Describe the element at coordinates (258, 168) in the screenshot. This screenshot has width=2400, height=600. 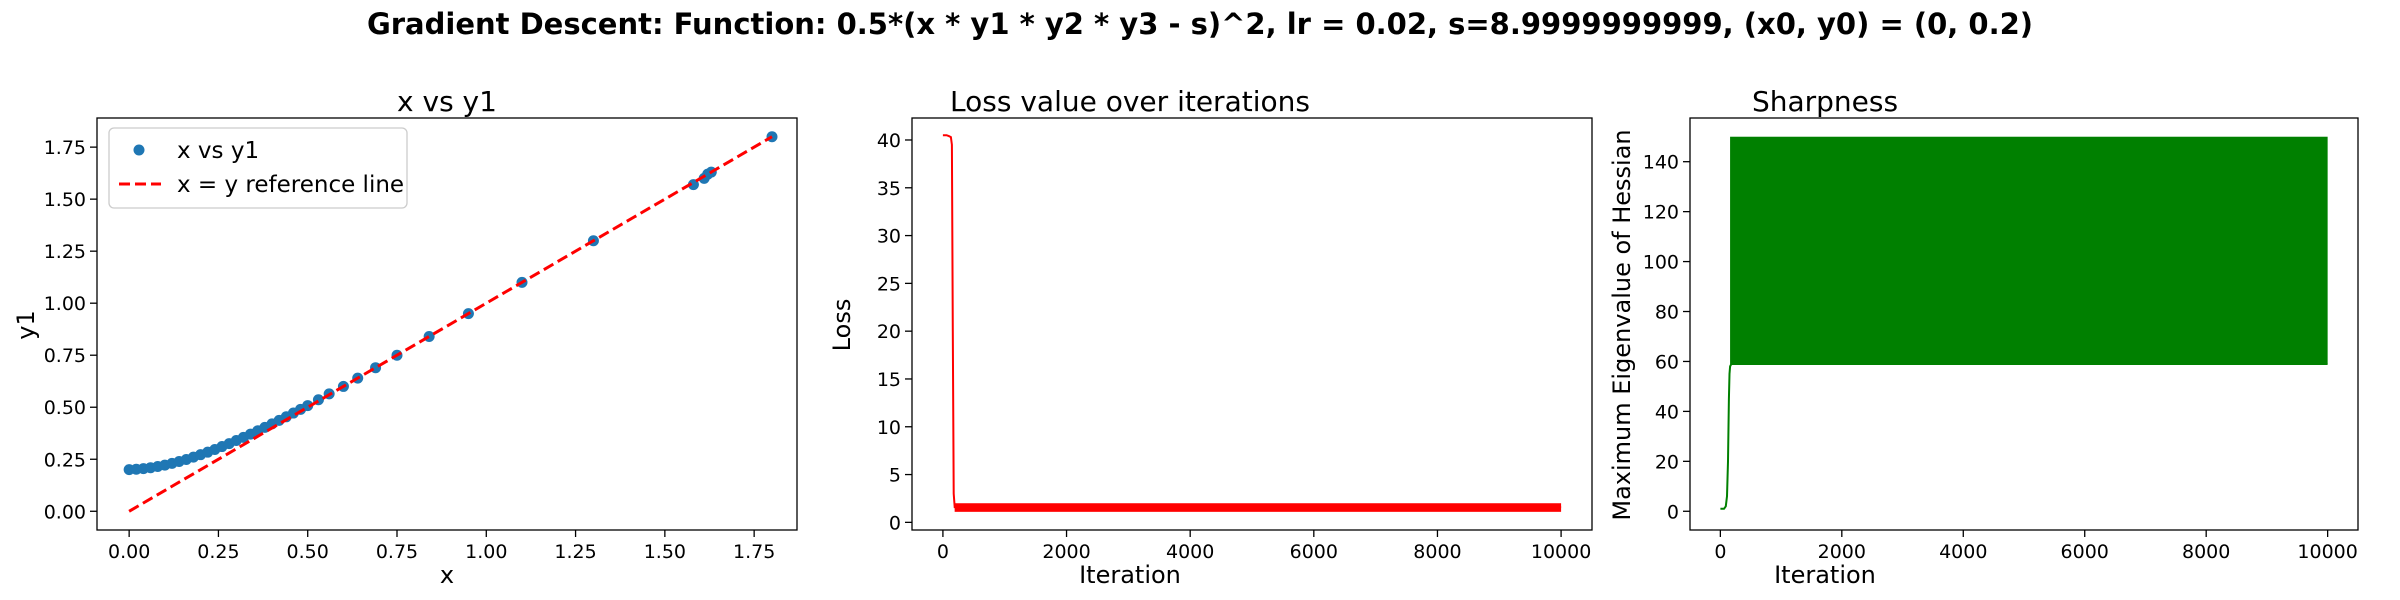
I see `legend-box` at that location.